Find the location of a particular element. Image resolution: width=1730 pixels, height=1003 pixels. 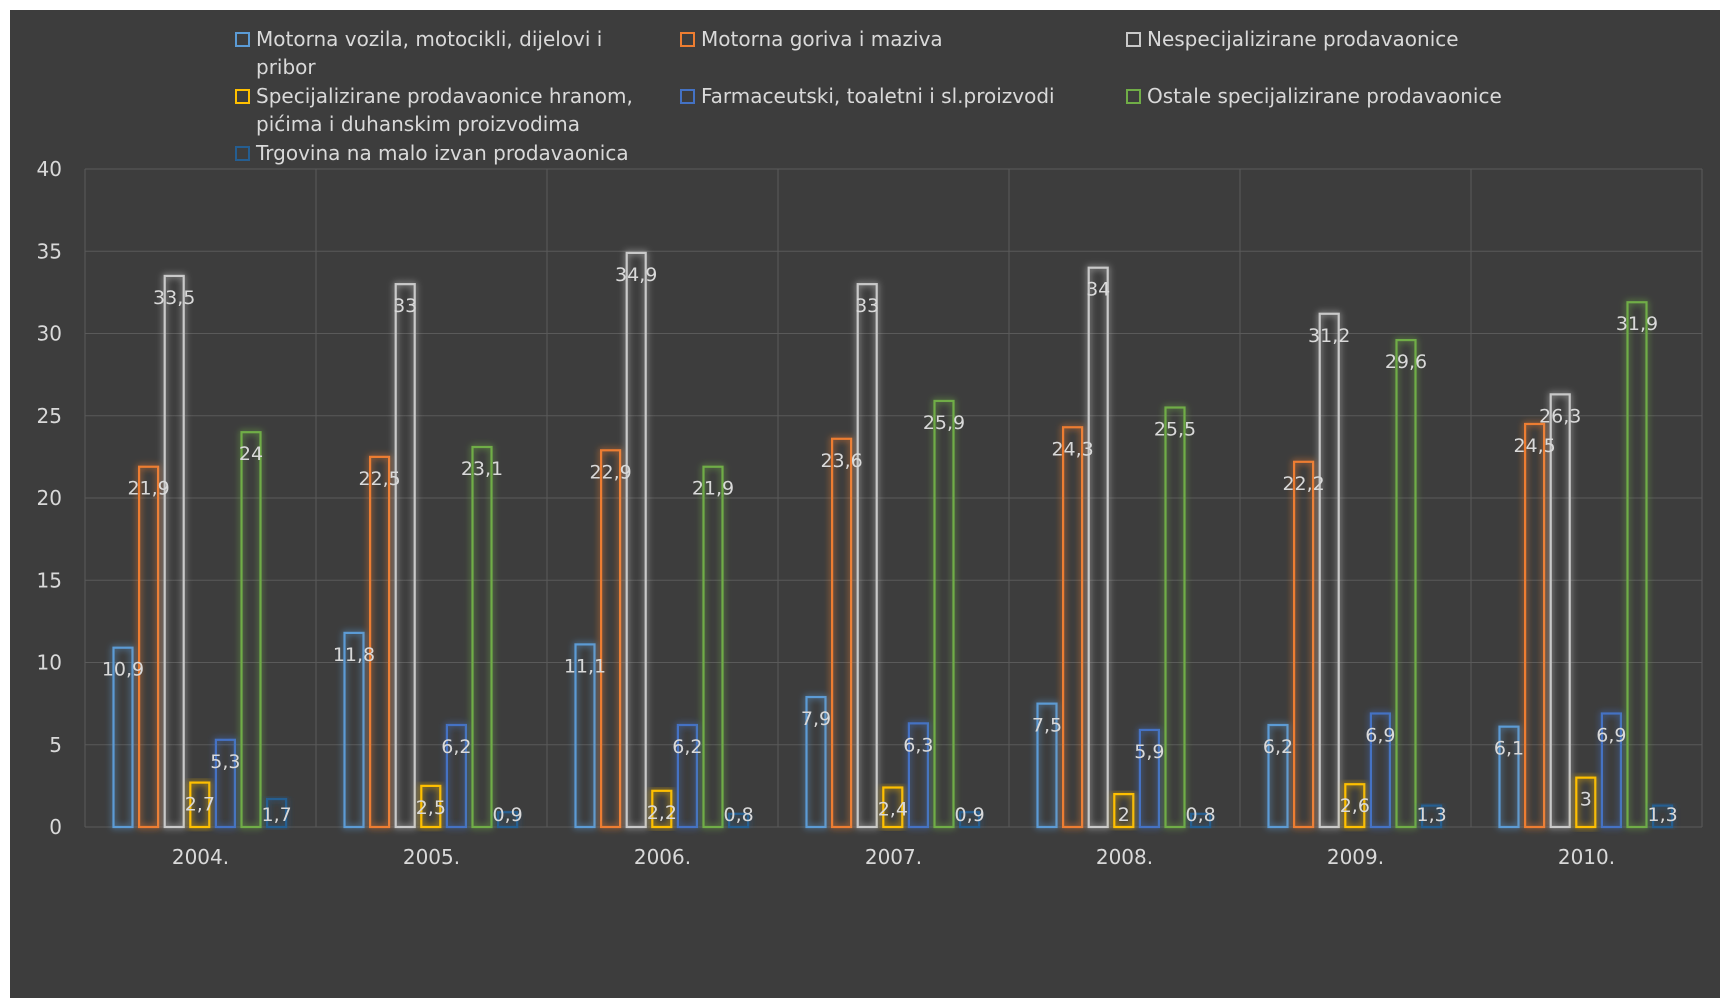

data-label: 22,5 is located at coordinates (379, 479).